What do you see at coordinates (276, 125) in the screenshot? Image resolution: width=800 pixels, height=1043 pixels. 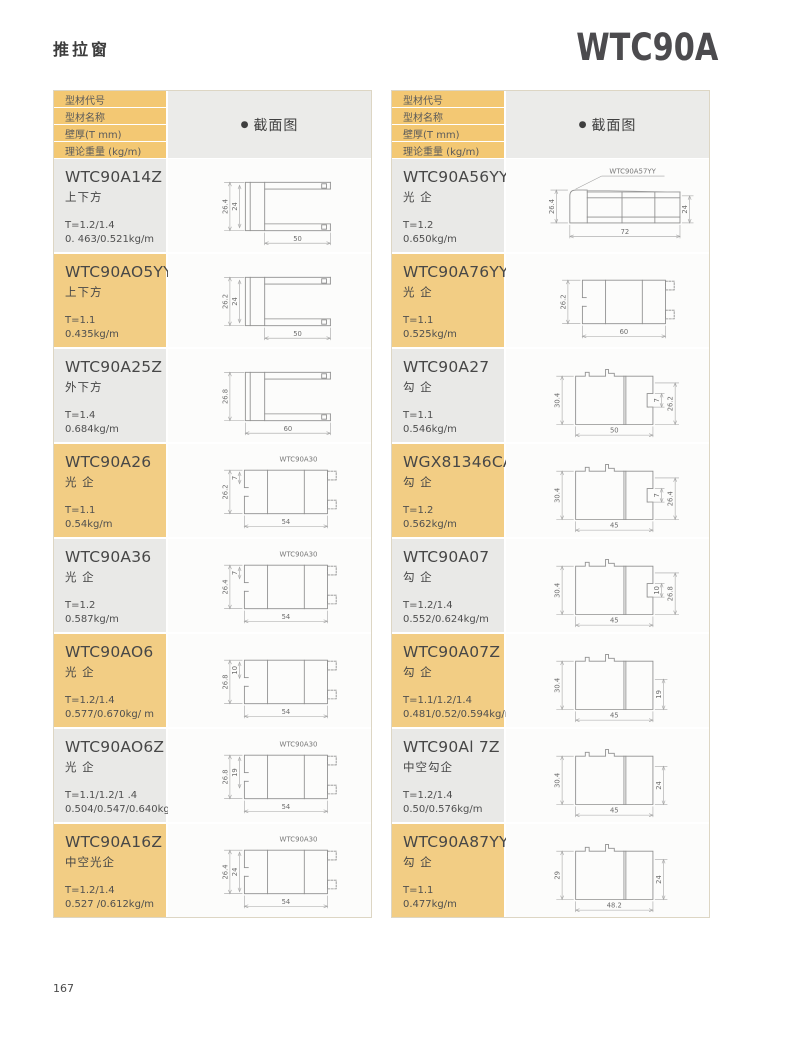 I see `header-section-label: 截面图` at bounding box center [276, 125].